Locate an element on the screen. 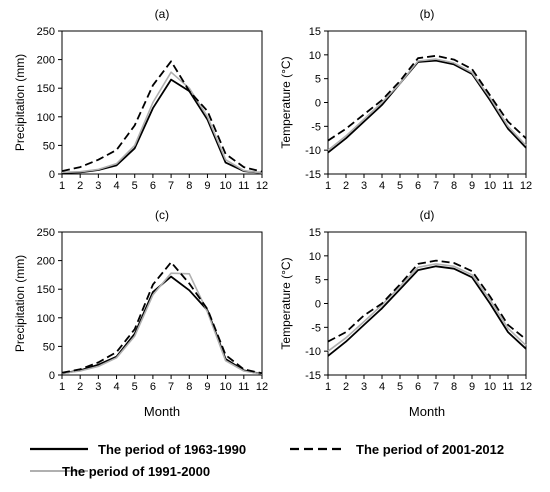  panel-d-frame is located at coordinates (427, 303).